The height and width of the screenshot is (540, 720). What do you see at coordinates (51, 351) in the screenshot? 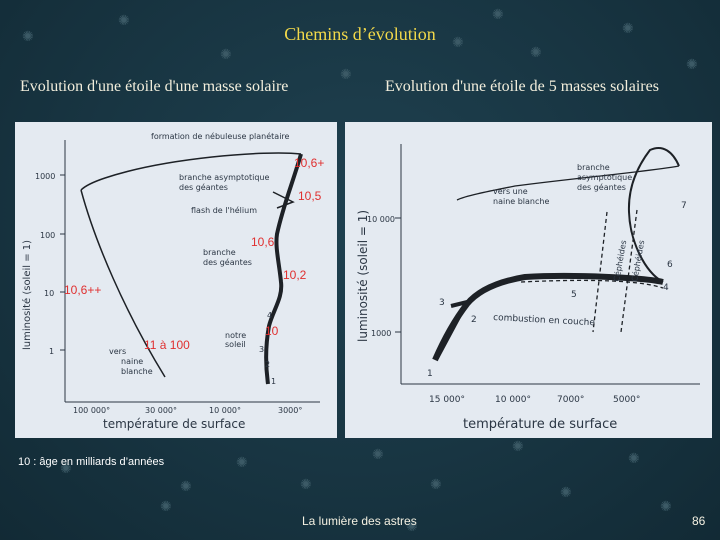
I see `y-tick-label: 1` at bounding box center [51, 351].